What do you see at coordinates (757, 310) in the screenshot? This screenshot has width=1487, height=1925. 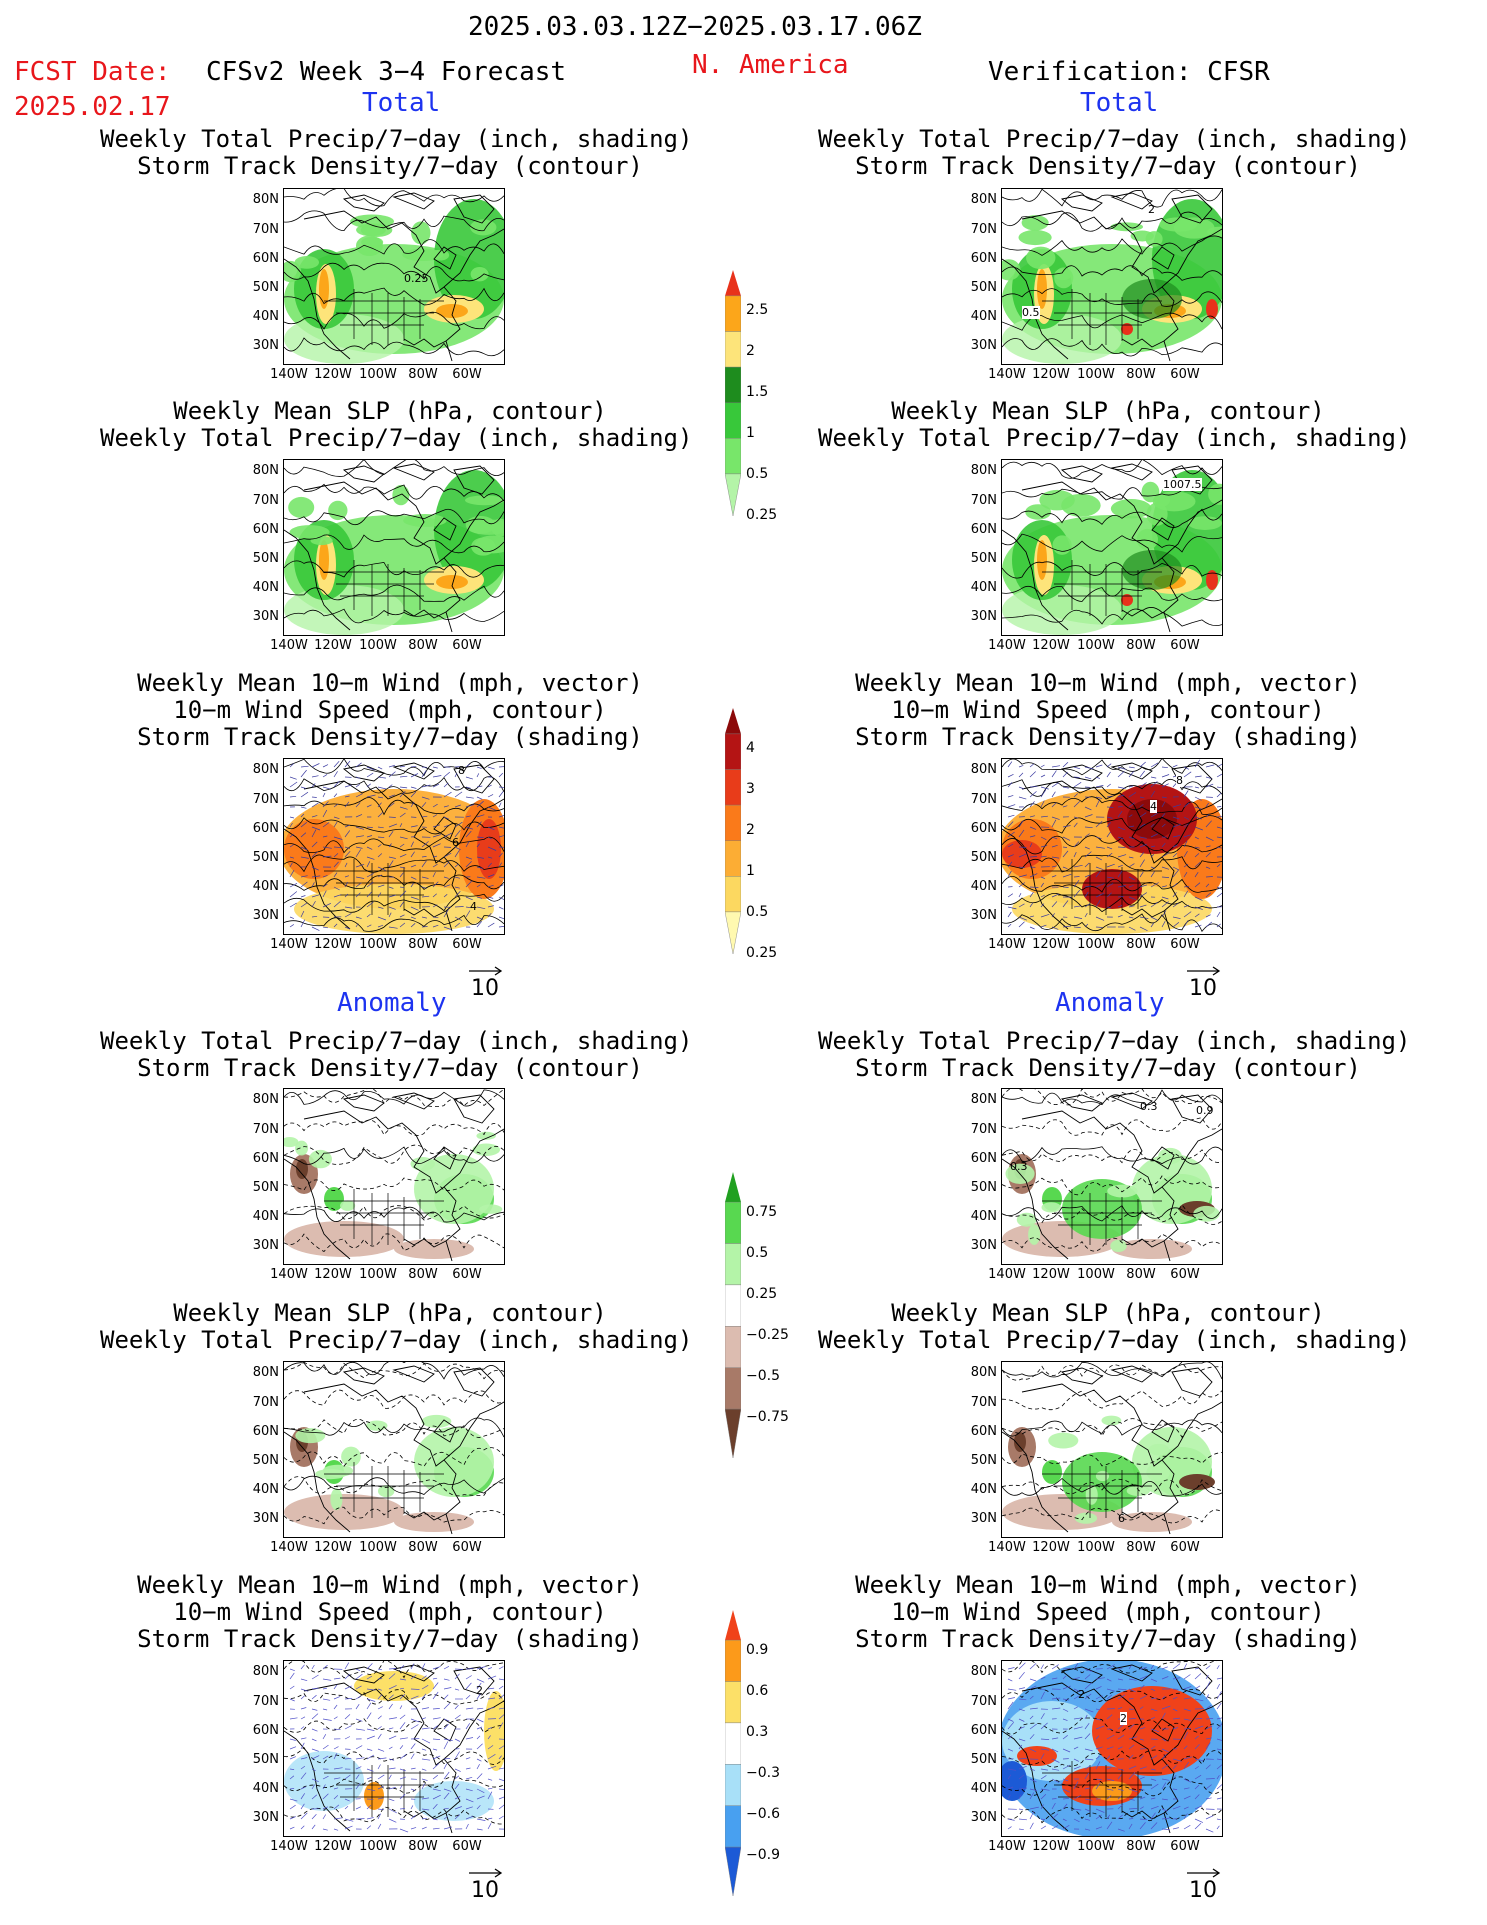 I see `colorbar-label: 2.5` at bounding box center [757, 310].